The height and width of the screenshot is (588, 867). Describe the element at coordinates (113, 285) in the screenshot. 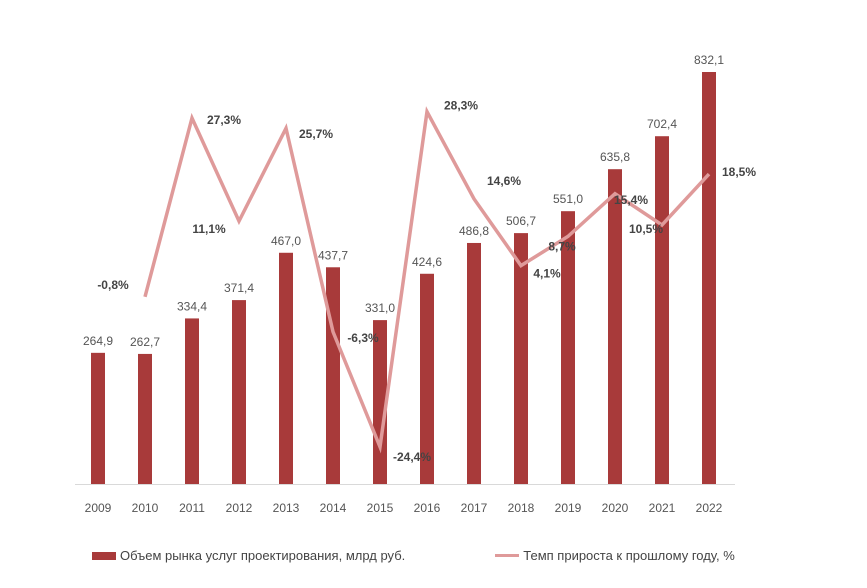

I see `line-data-label: -0,8%` at that location.